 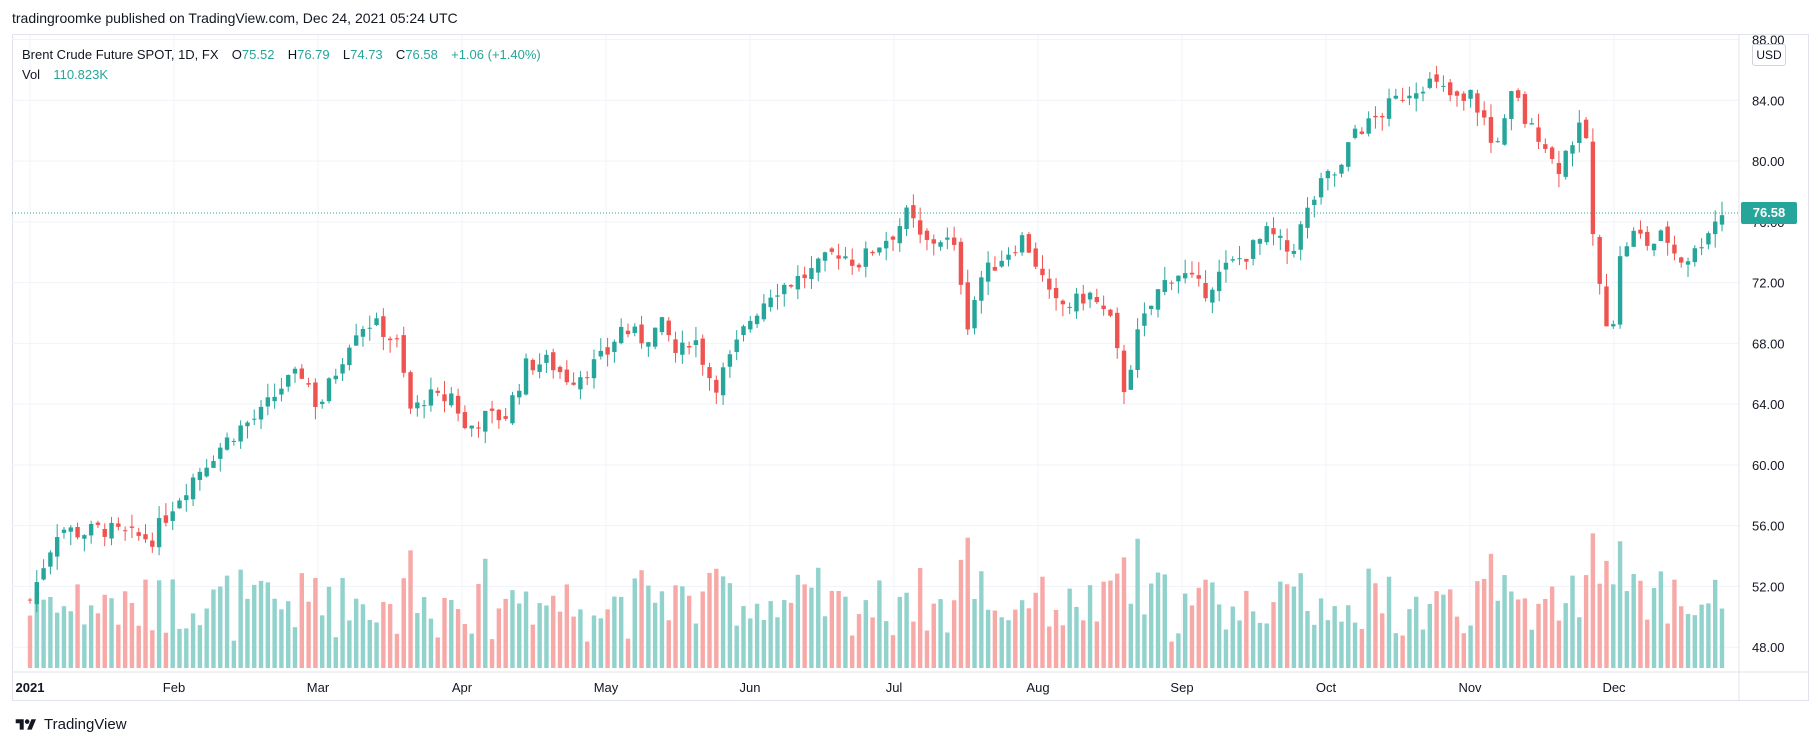 I want to click on y-tick-label: 68.00, so click(x=1768, y=343).